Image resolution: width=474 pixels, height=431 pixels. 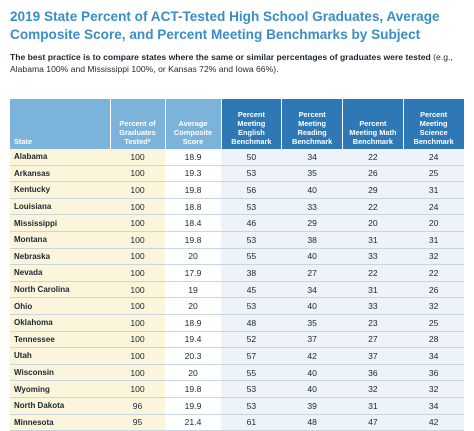 I want to click on cell-math: 36, so click(x=373, y=373).